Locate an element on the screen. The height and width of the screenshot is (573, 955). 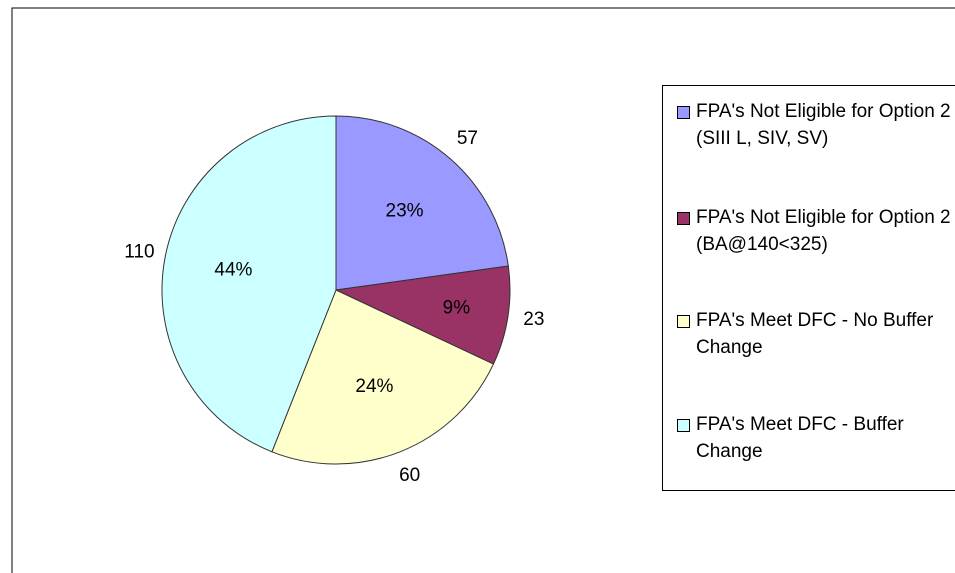
percent-label: 24% is located at coordinates (374, 386).